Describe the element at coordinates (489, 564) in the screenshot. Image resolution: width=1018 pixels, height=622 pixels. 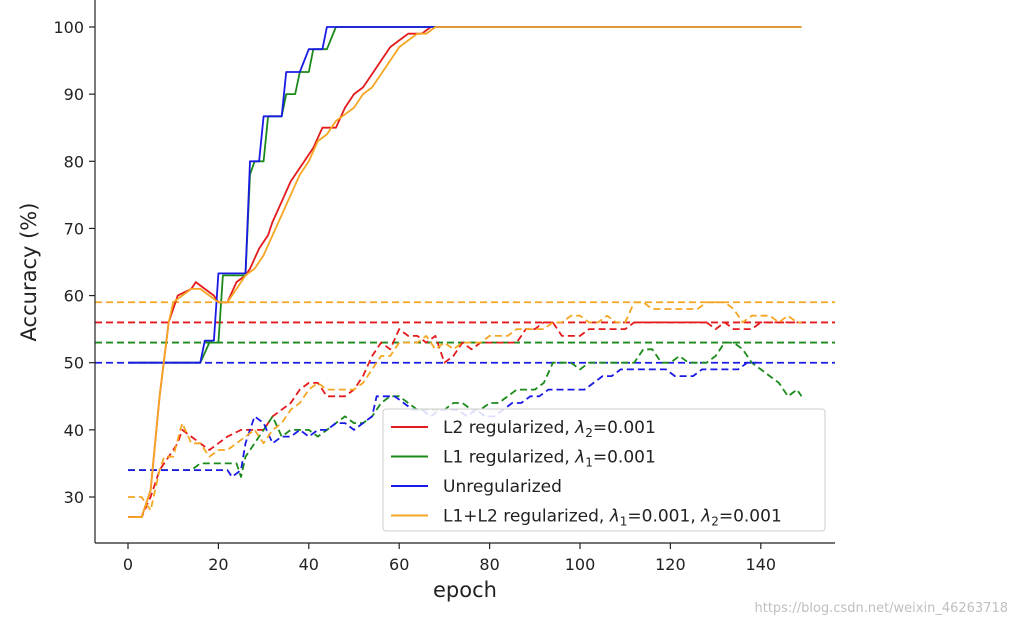
I see `x-tick-label: 80` at that location.